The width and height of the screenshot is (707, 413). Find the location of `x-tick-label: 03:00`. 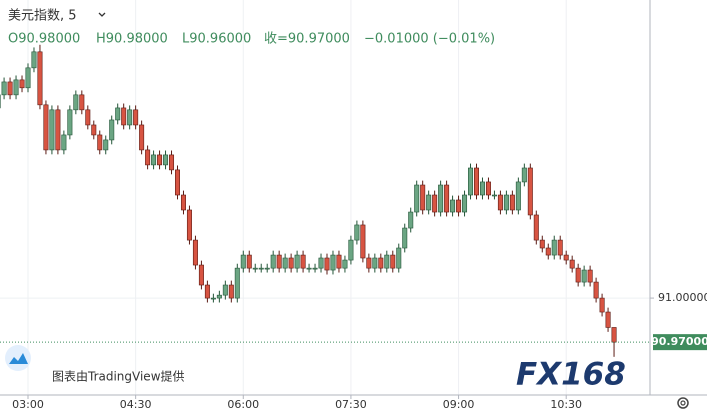

x-tick-label: 03:00 is located at coordinates (28, 404).